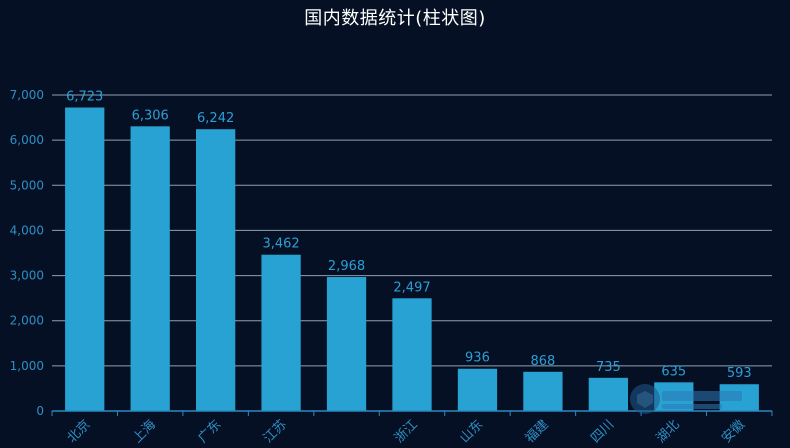 The width and height of the screenshot is (790, 448). Describe the element at coordinates (537, 431) in the screenshot. I see `x-tick-label: 福建` at that location.